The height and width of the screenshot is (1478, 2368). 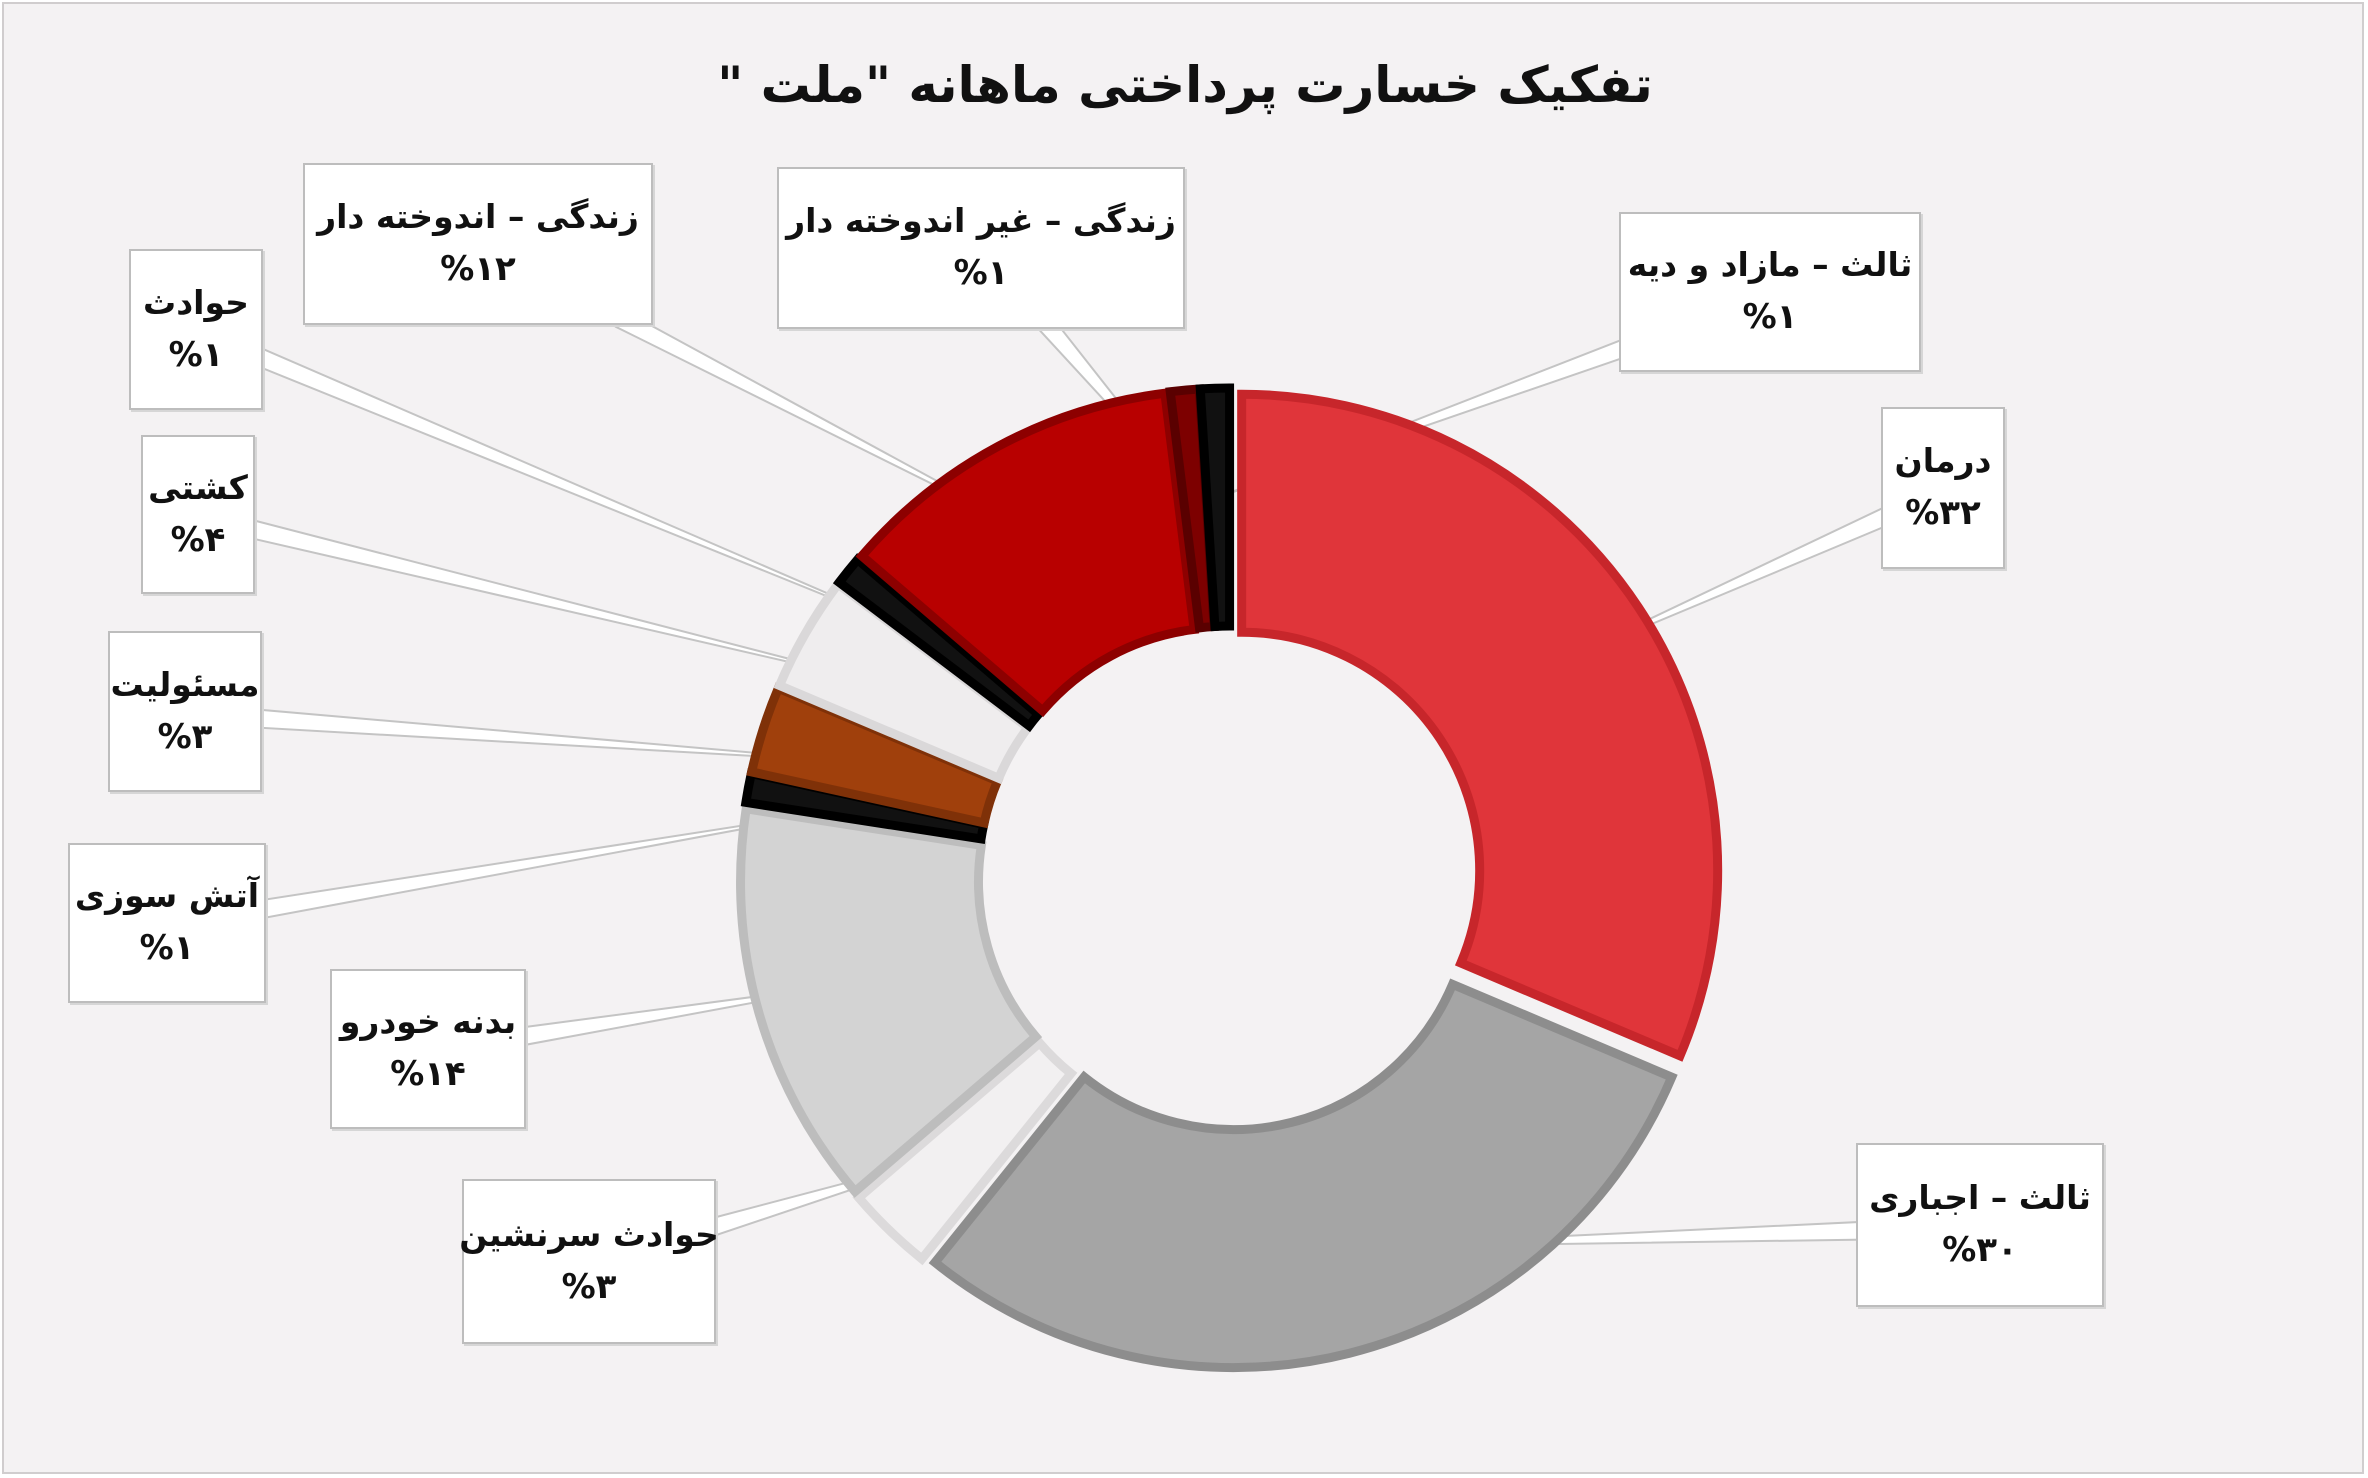 I want to click on callout-badaneh-khodro: بدنه خودرو %۱۴, so click(x=428, y=1049).